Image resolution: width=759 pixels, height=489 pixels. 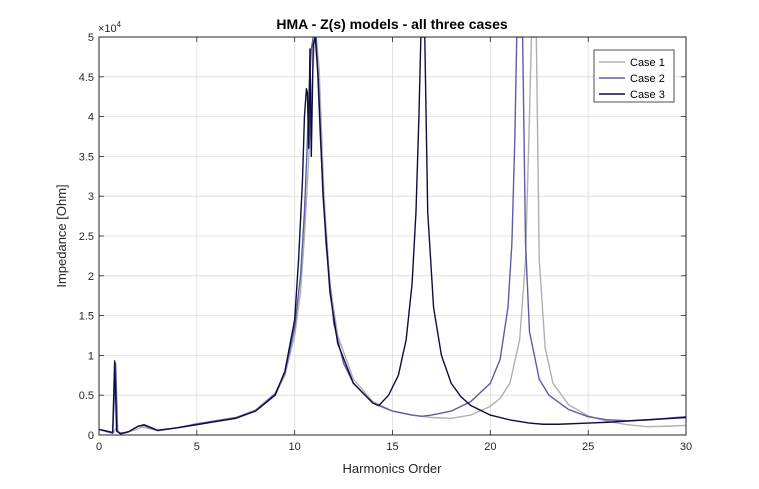 I want to click on y-axis-exponent: ×10⁴, so click(x=110, y=27).